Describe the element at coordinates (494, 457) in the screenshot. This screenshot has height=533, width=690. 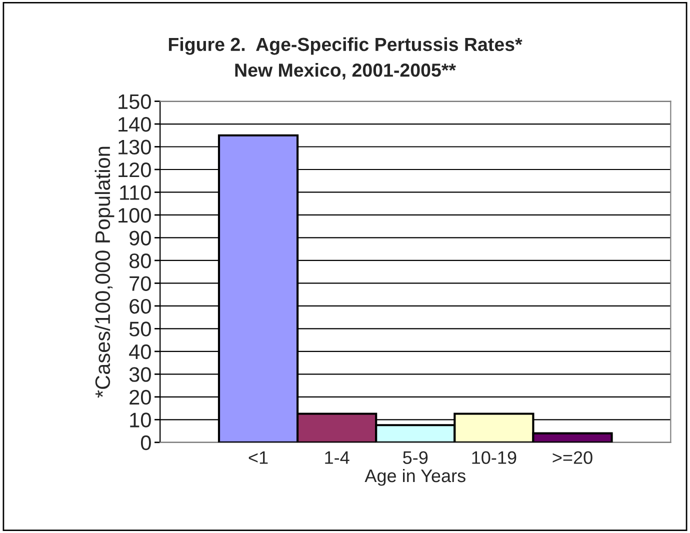
I see `x-tick-label: 10-19` at that location.